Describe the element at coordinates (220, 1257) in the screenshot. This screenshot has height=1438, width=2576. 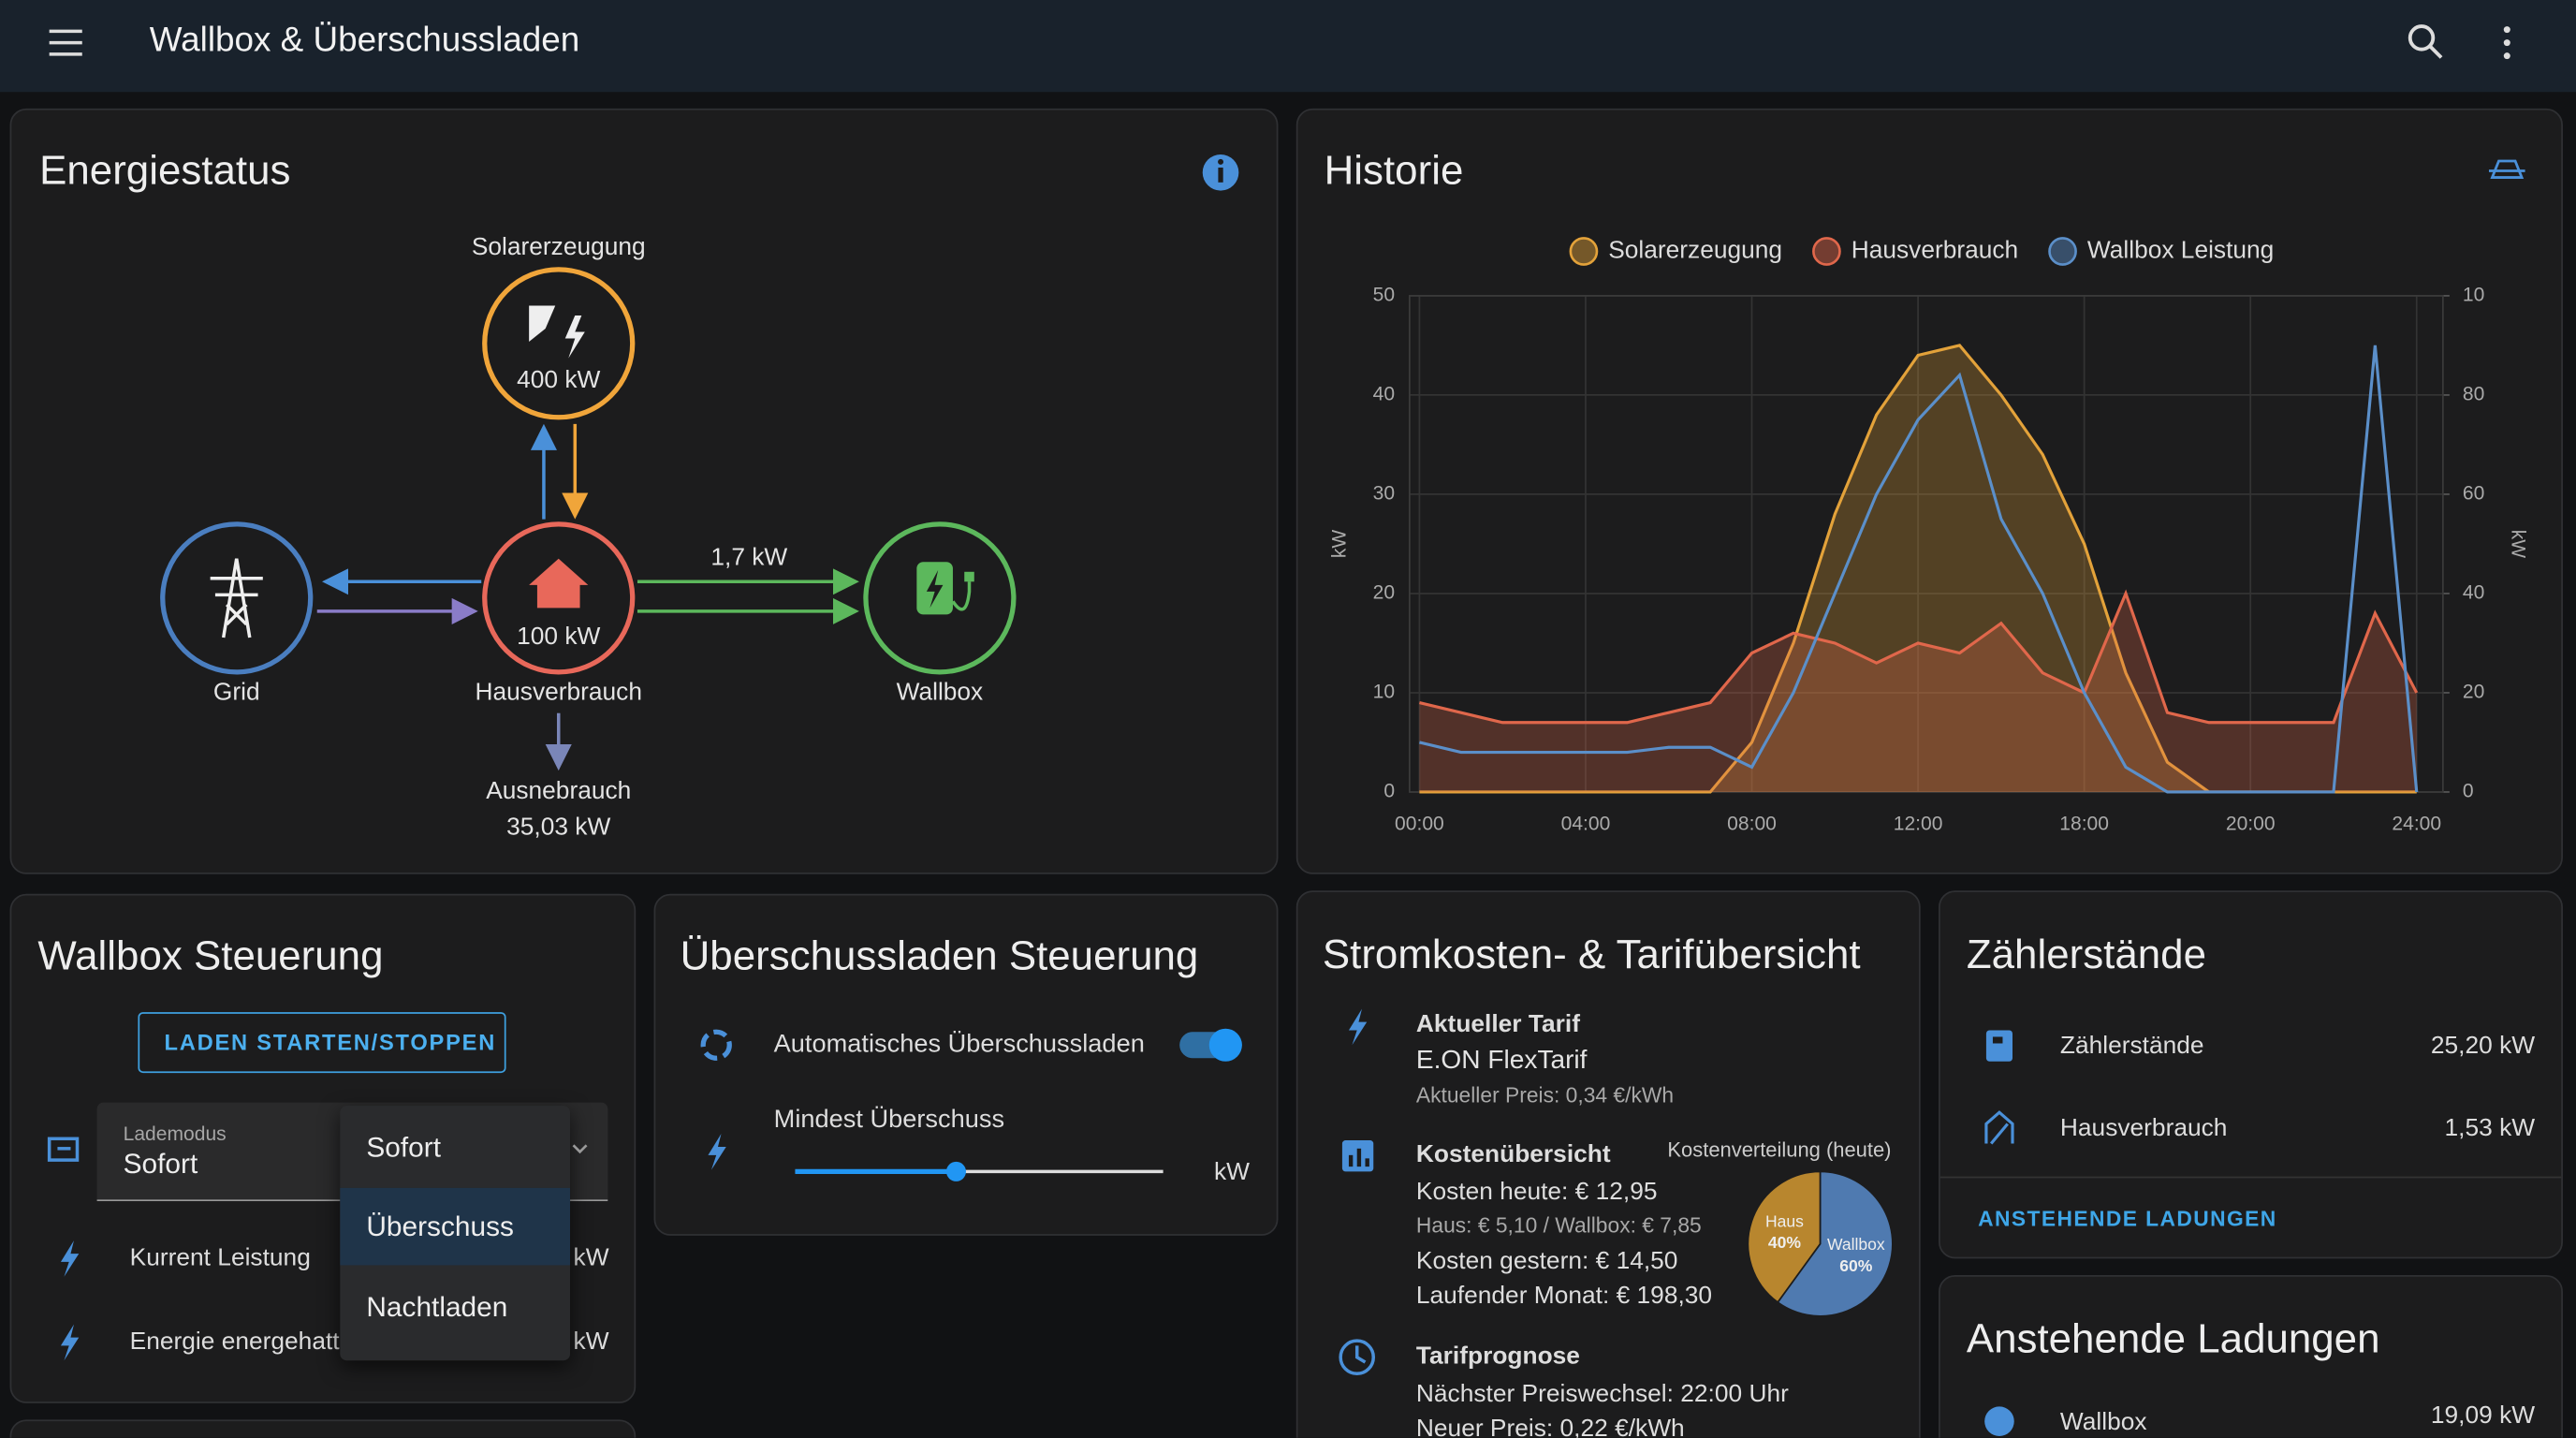
I see `power-label: Kurrent Leistung` at that location.